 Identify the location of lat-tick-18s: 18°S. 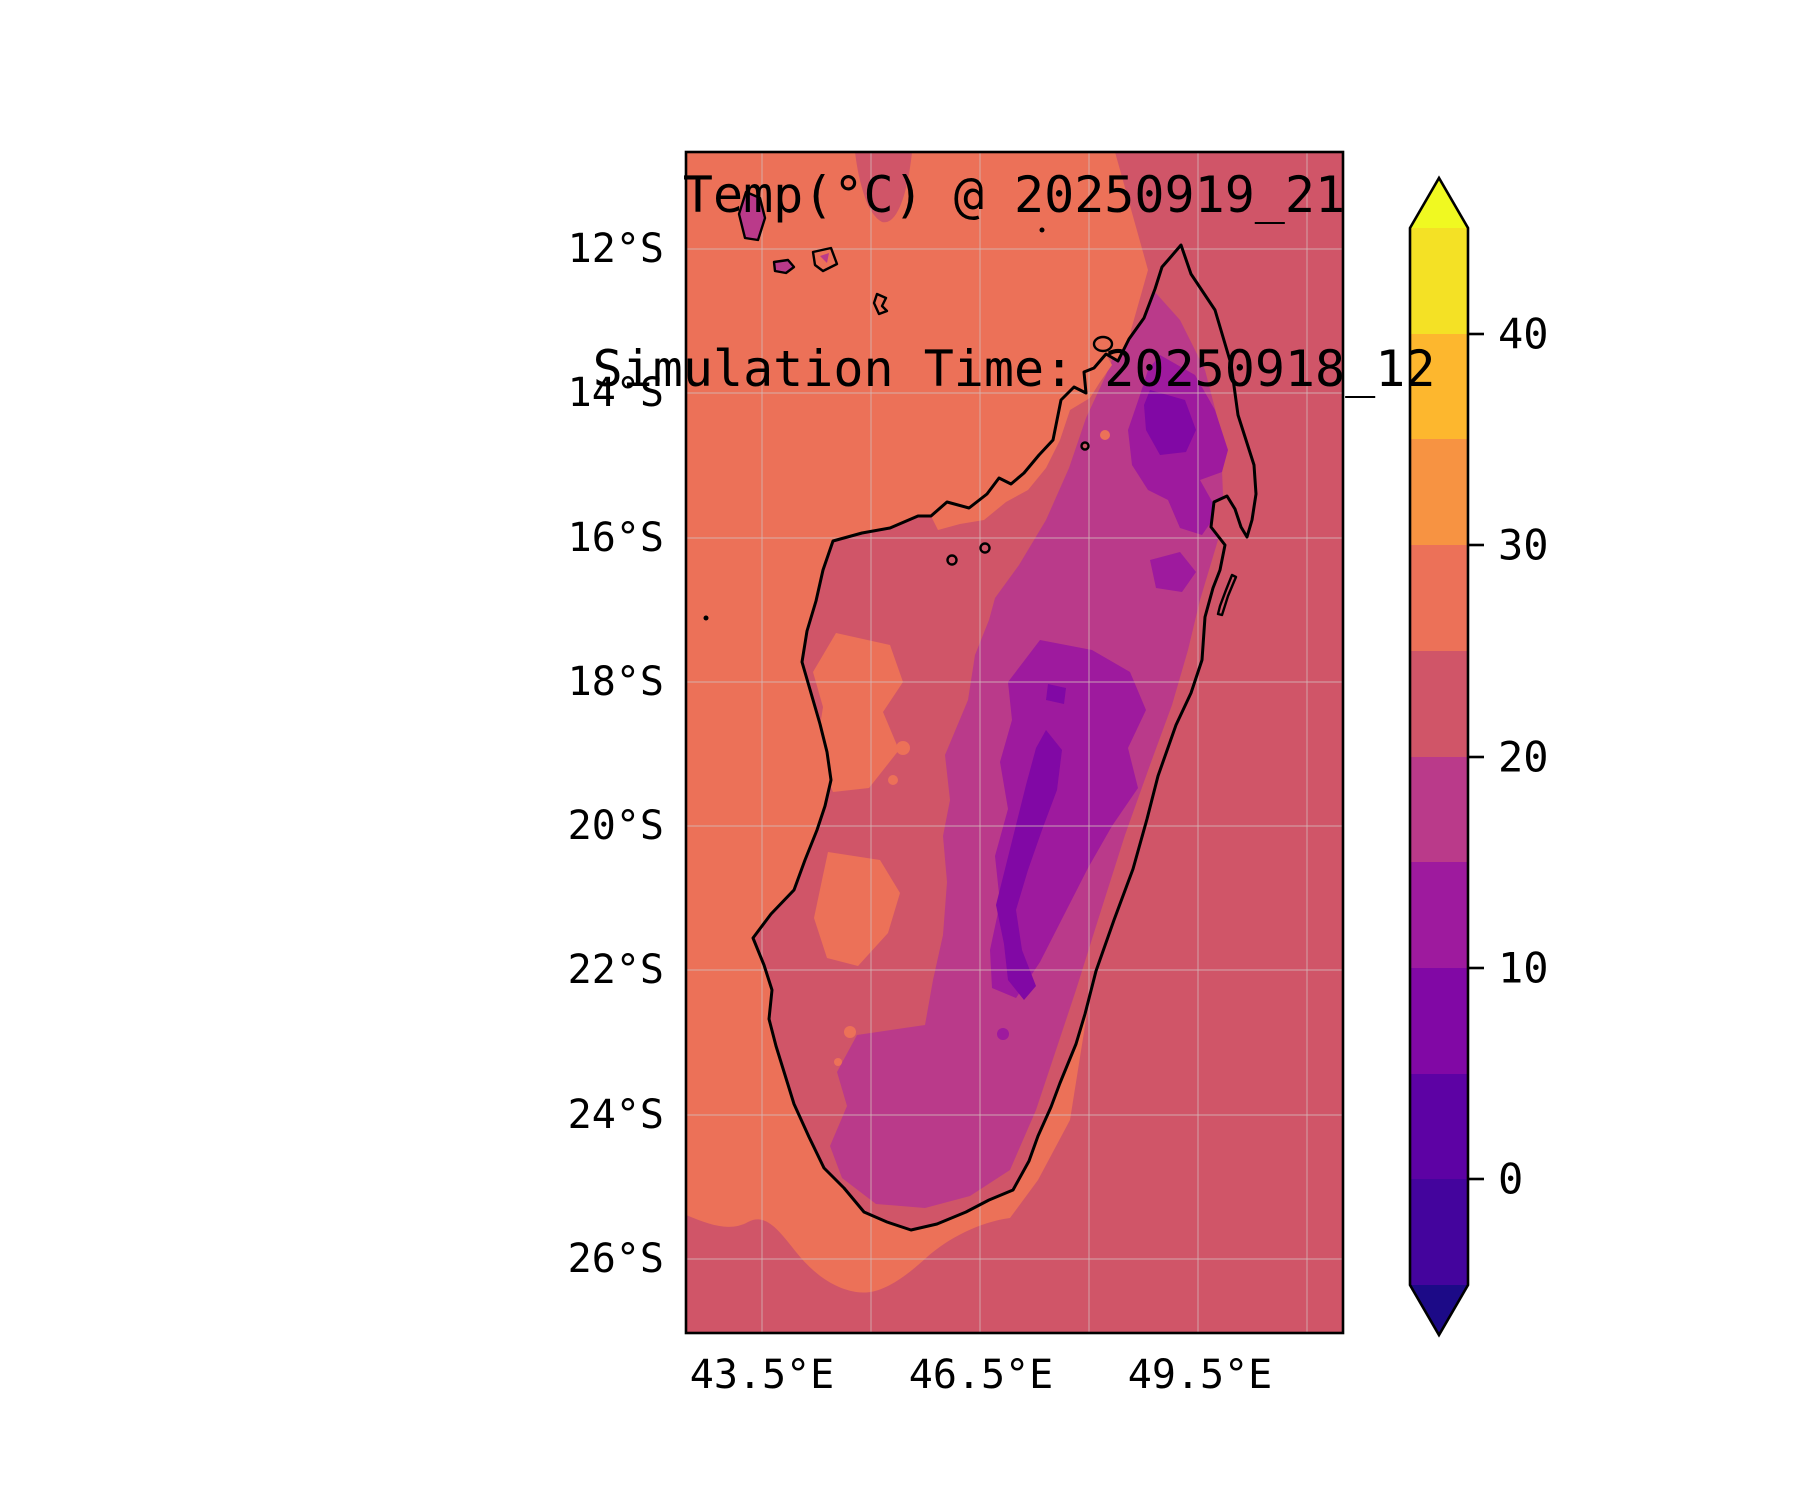
(615, 682).